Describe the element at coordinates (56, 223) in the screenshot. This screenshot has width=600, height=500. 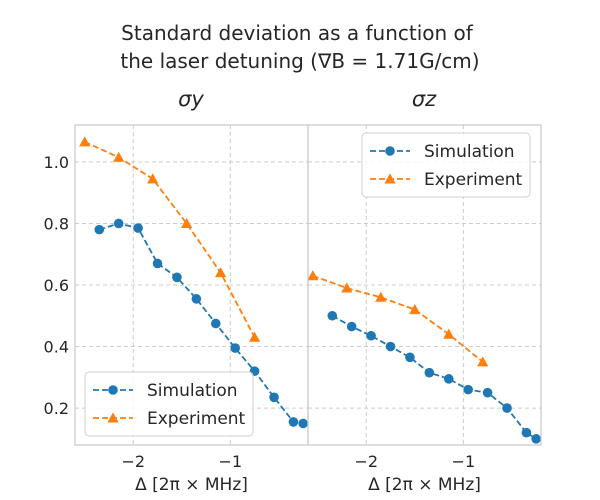
I see `y-tick-label: 0.8` at that location.